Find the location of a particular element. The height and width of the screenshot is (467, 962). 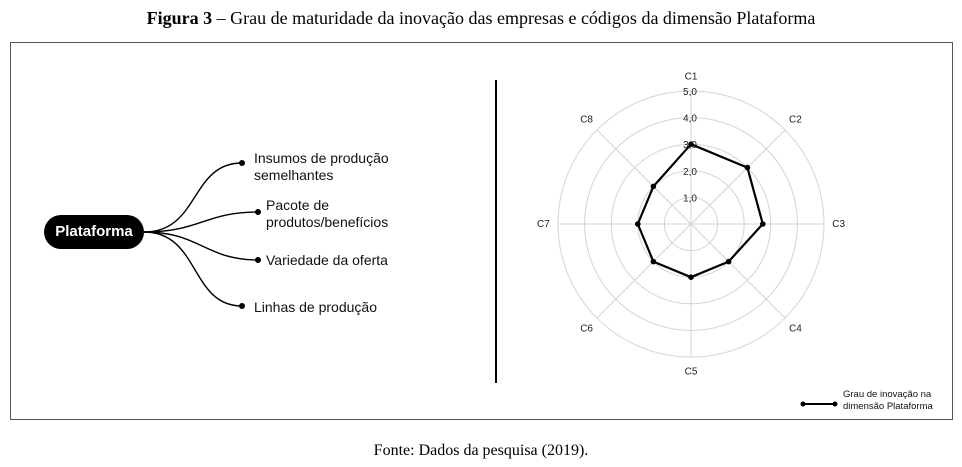

branch-label-4: Linhas de produção is located at coordinates (315, 307).